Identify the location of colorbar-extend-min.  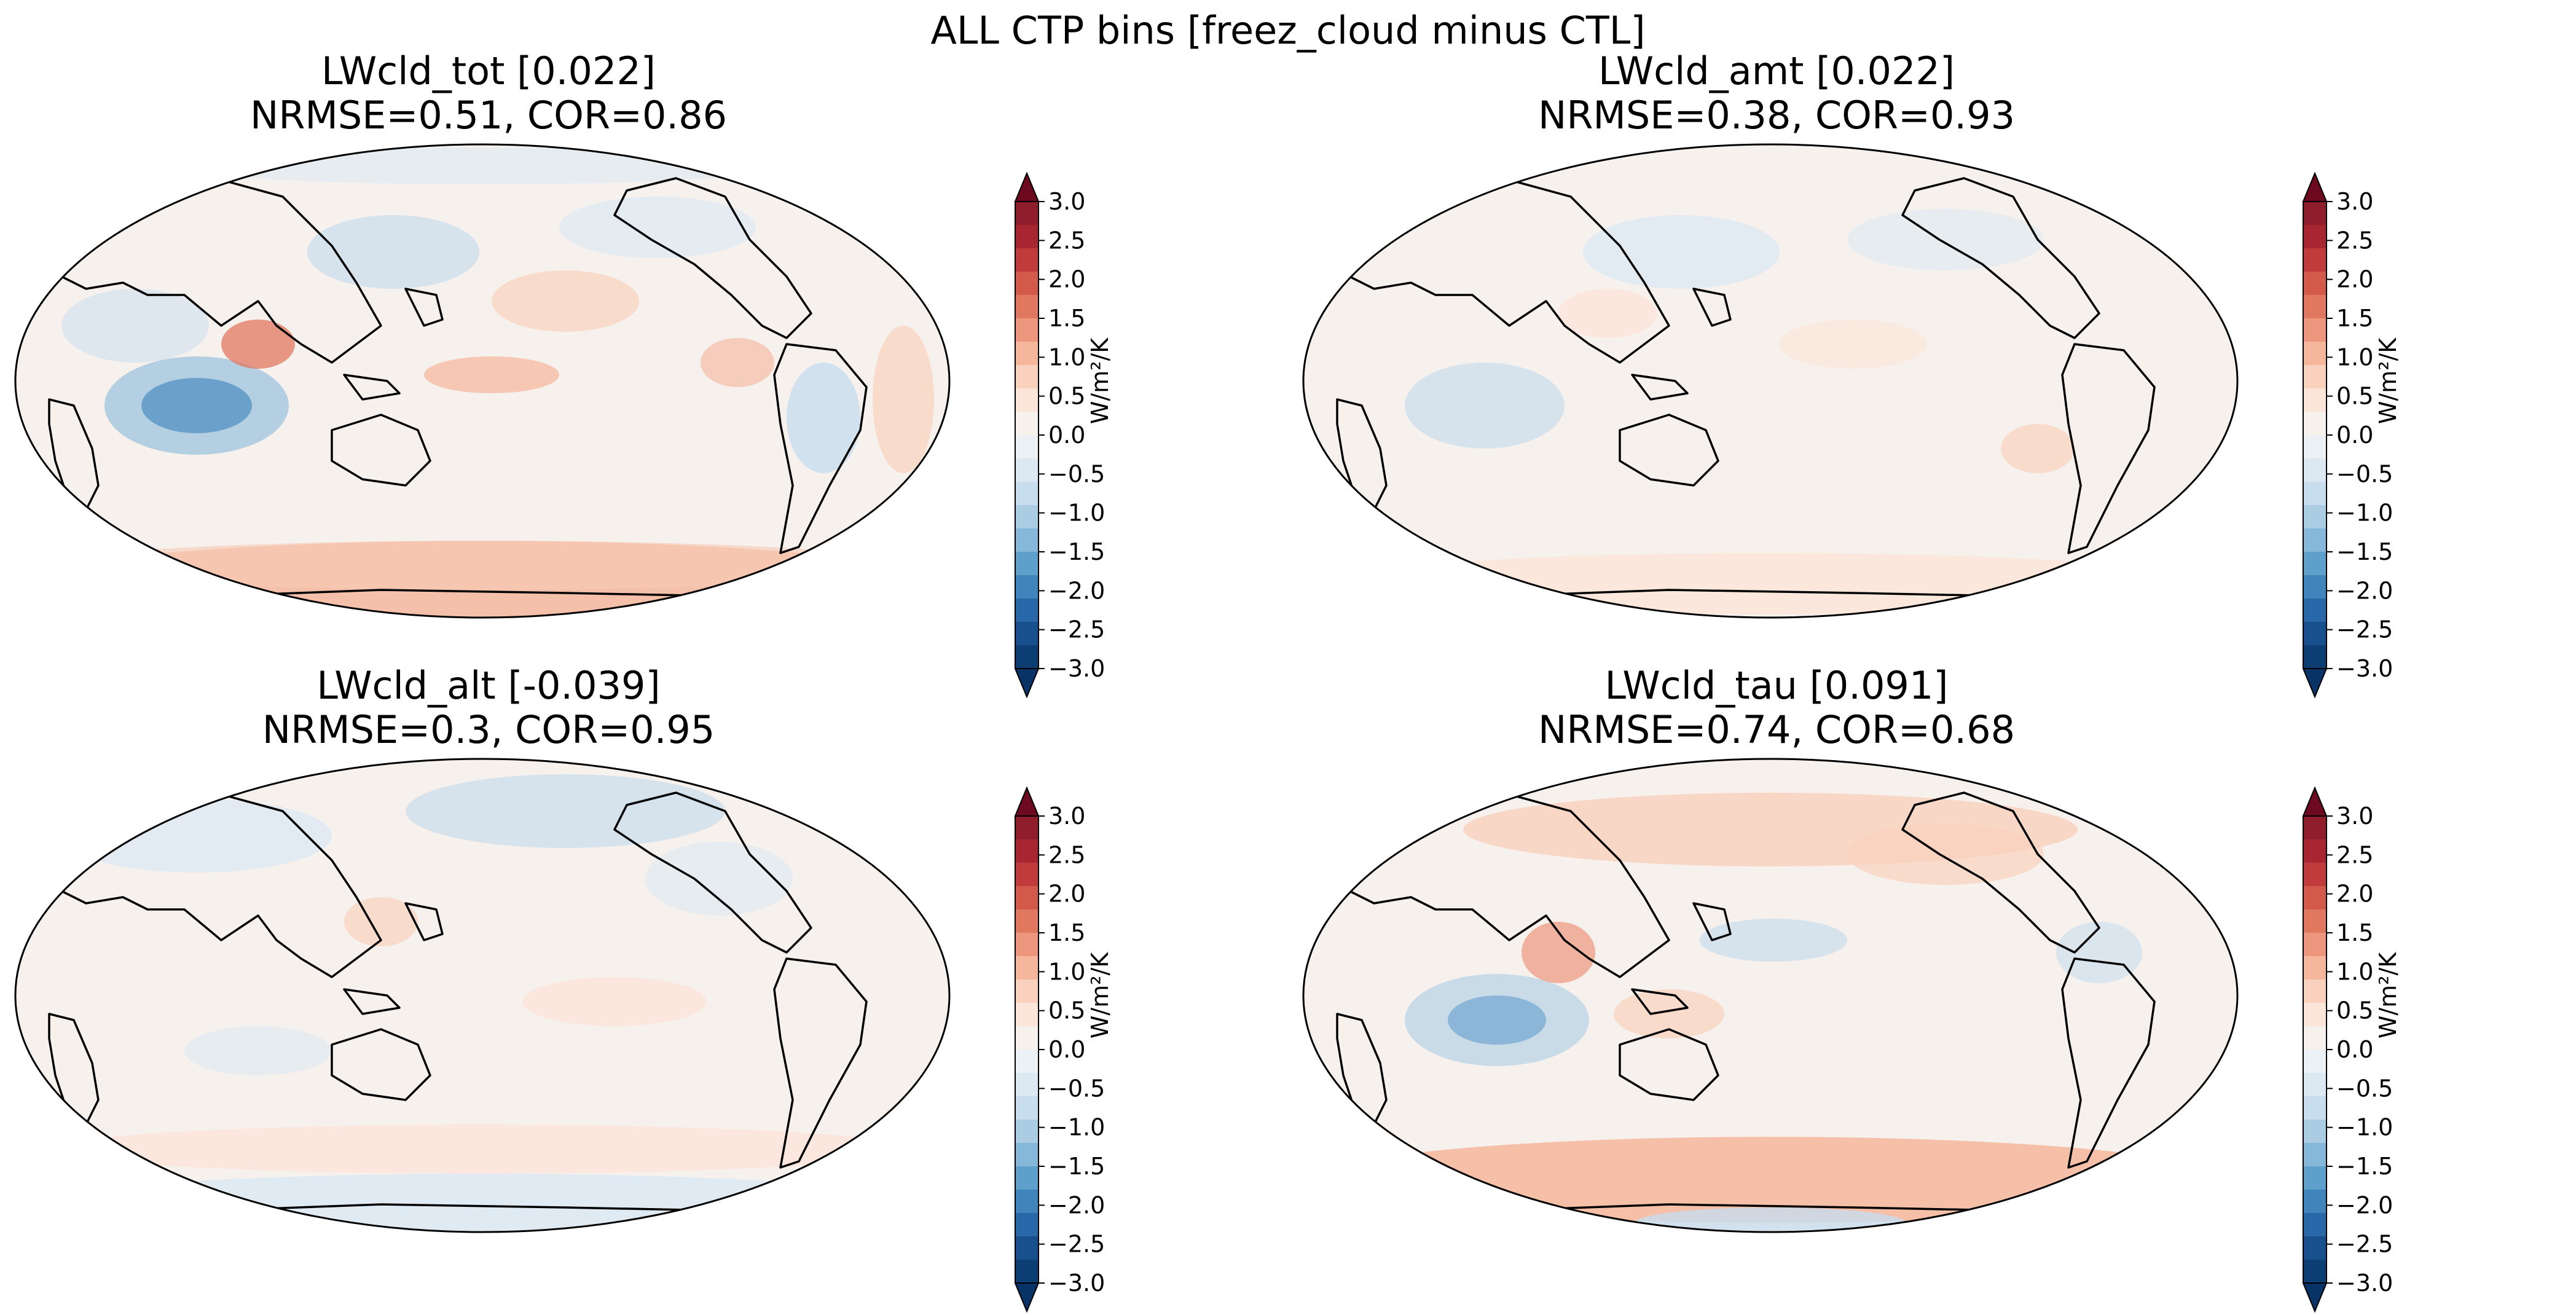
(2315, 1297).